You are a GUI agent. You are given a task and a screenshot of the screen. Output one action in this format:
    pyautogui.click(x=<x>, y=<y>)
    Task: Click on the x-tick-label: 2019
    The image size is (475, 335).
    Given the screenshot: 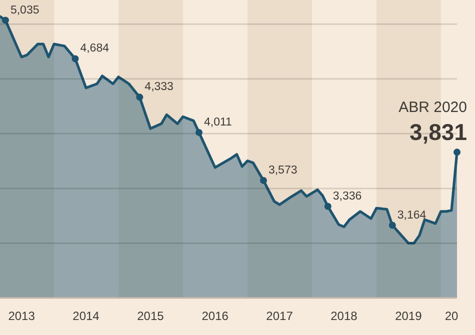 What is the action you would take?
    pyautogui.click(x=408, y=316)
    